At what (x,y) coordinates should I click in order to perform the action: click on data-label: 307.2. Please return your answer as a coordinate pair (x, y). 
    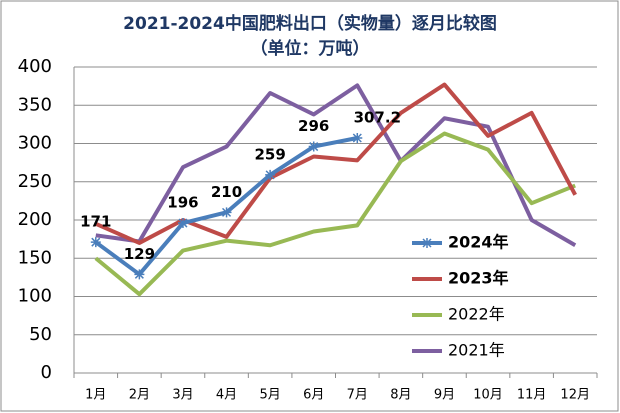
    Looking at the image, I should click on (377, 117).